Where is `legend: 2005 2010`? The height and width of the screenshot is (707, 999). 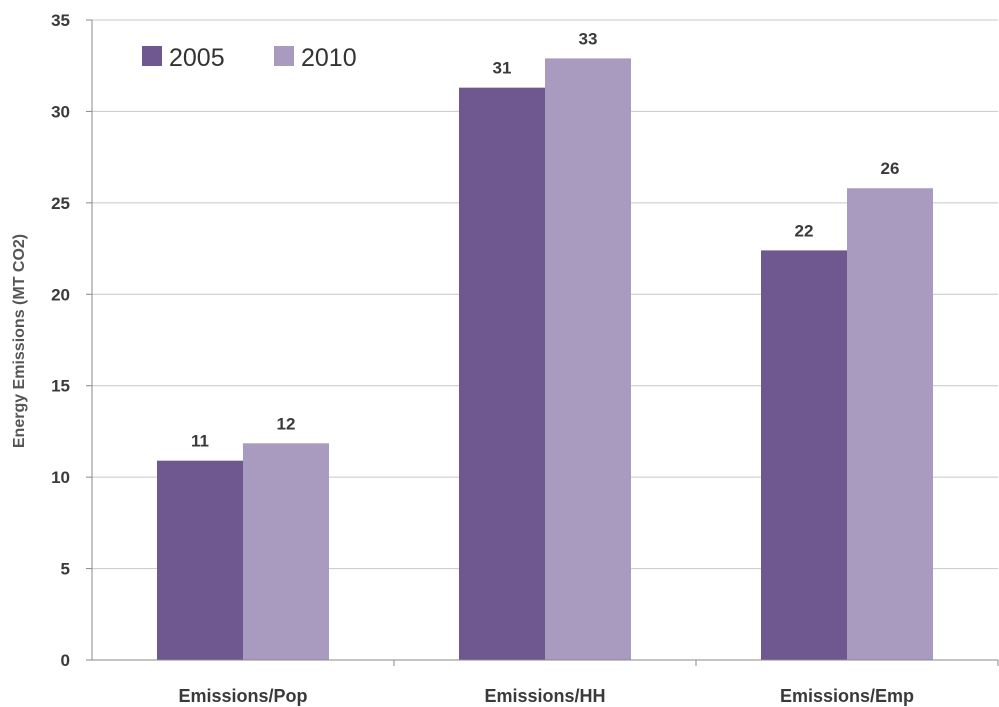
legend: 2005 2010 is located at coordinates (249, 58).